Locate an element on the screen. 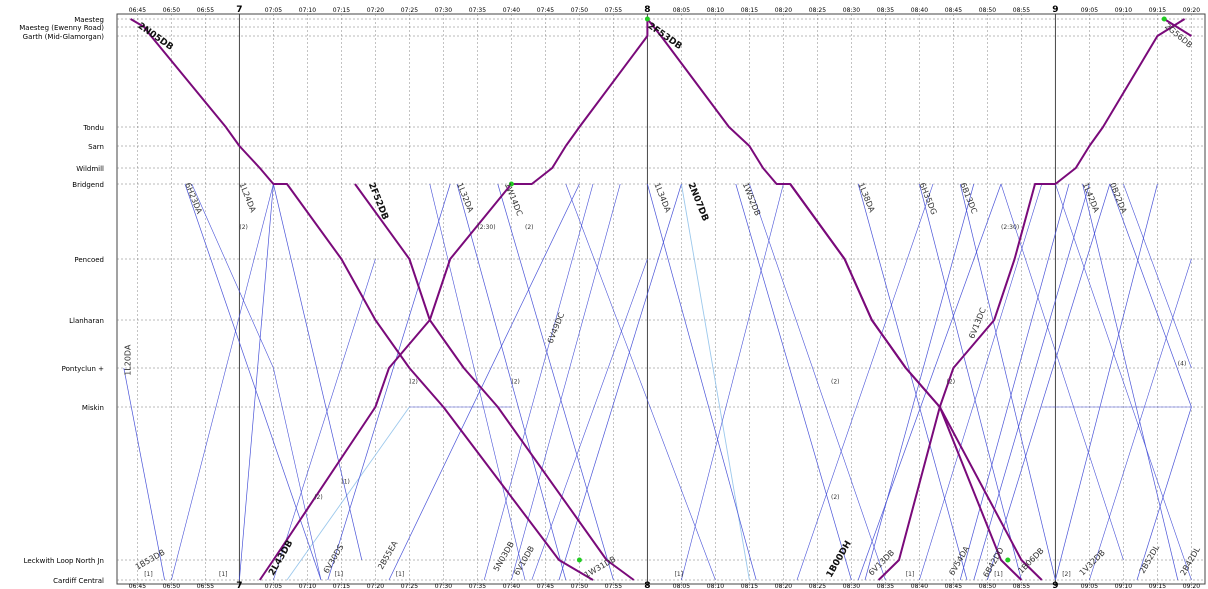 The image size is (1208, 589). headcode-label: 2B55EA is located at coordinates (388, 555).